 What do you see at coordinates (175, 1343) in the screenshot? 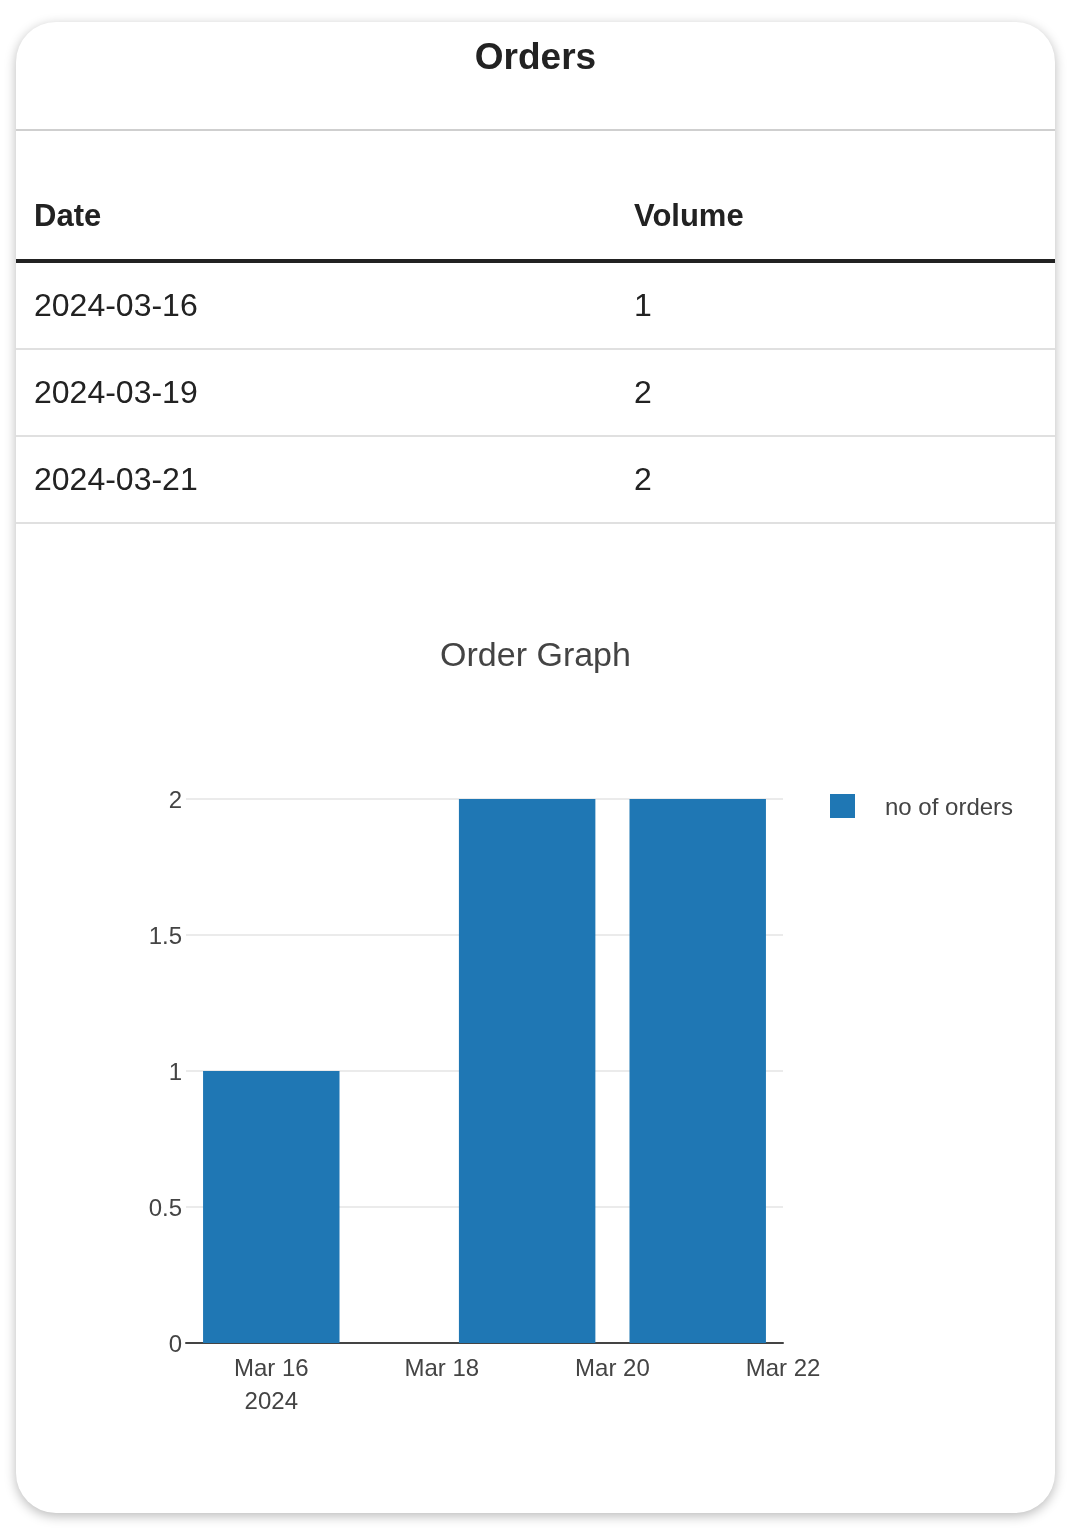
I see `y-tick-label: 0` at bounding box center [175, 1343].